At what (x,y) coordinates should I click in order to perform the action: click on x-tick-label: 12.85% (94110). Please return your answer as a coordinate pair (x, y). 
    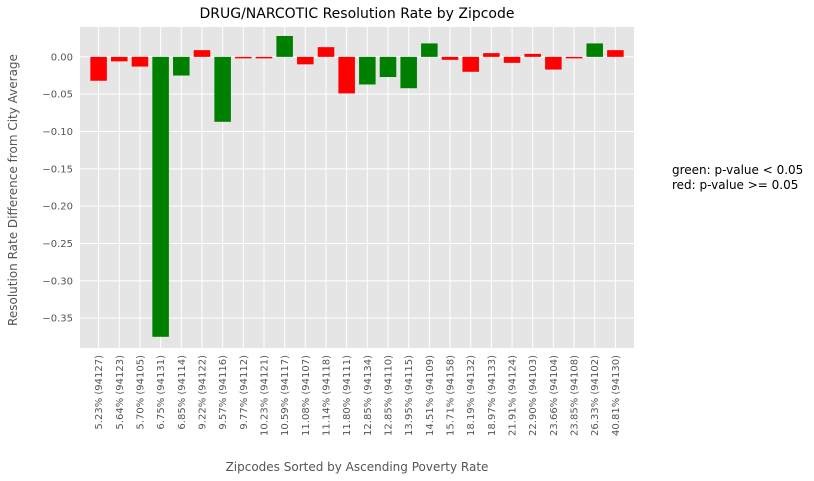
    Looking at the image, I should click on (389, 395).